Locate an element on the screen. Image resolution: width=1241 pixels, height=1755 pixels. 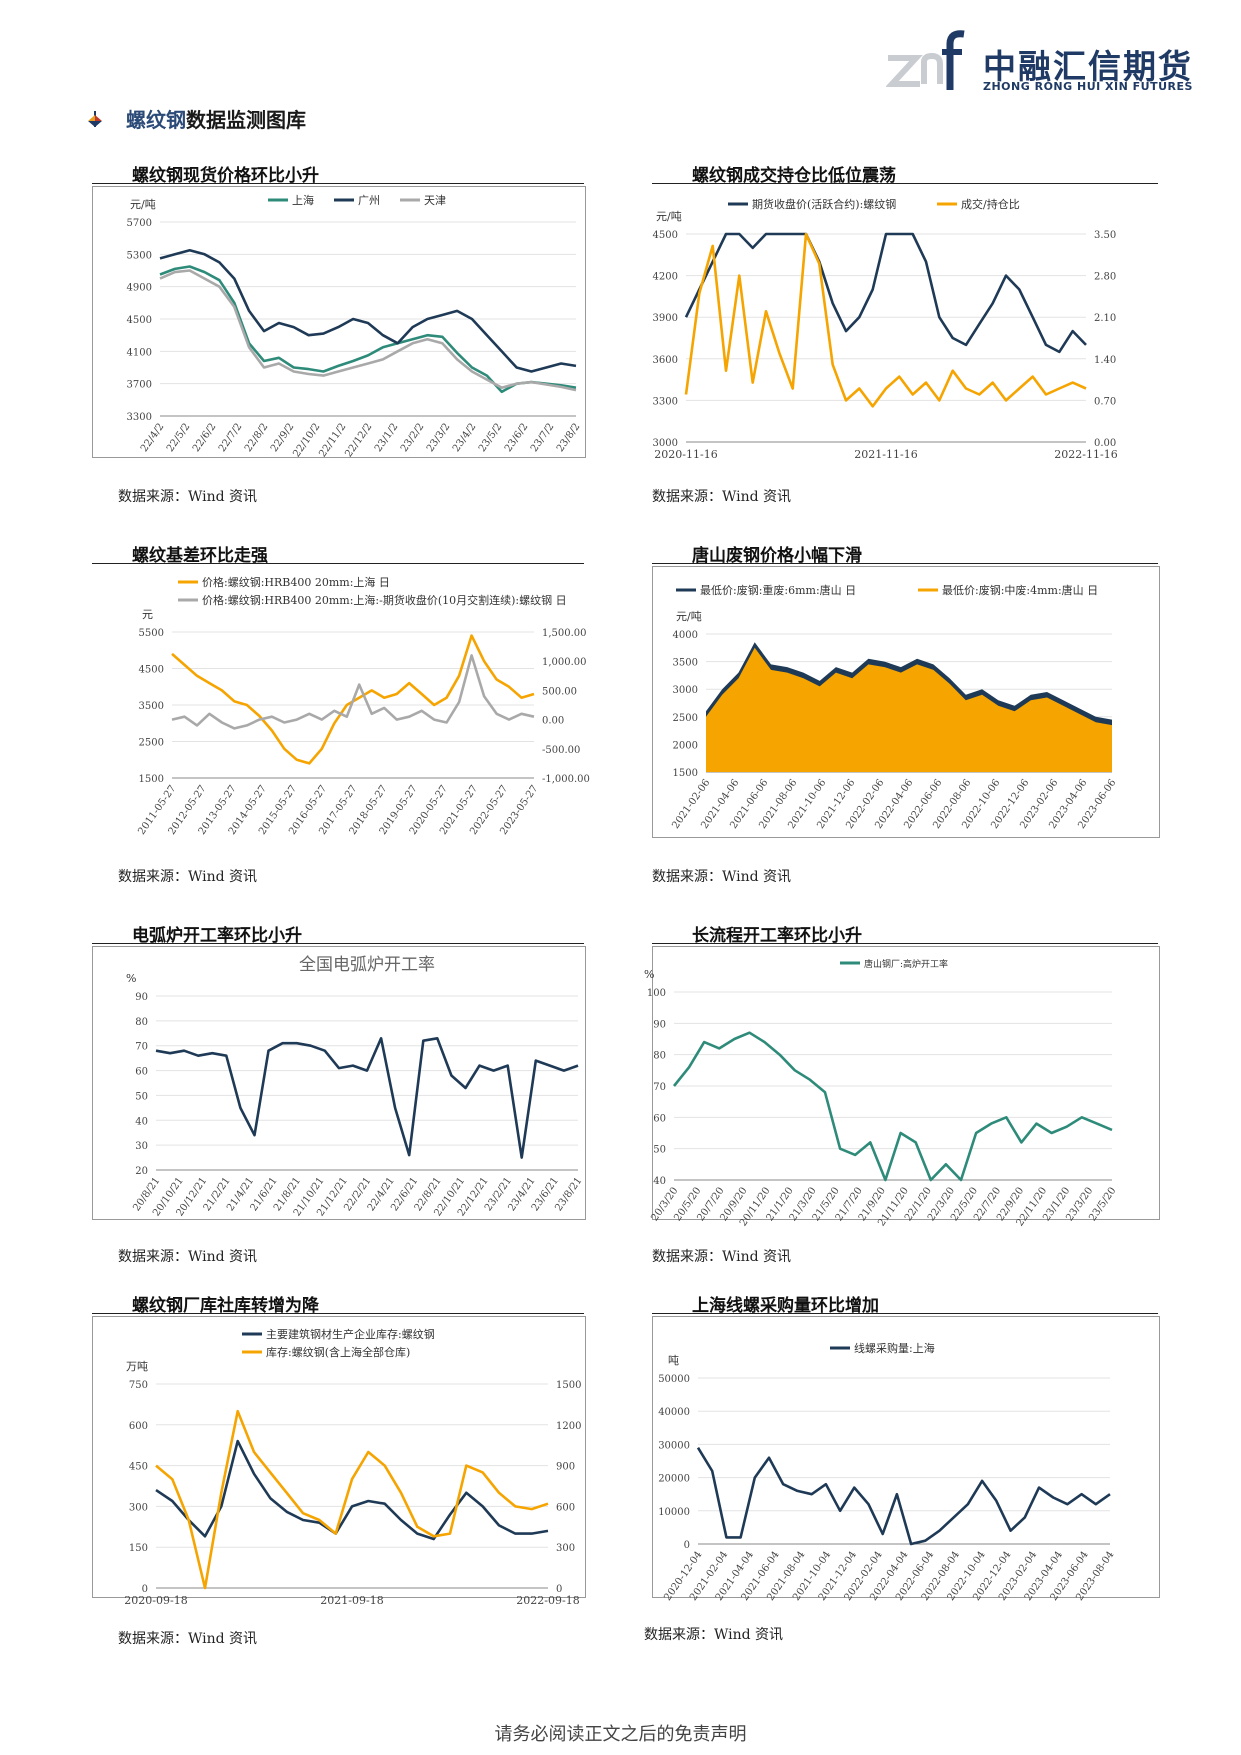
data-source-1: 数据来源：Wind 资讯 is located at coordinates (188, 497).